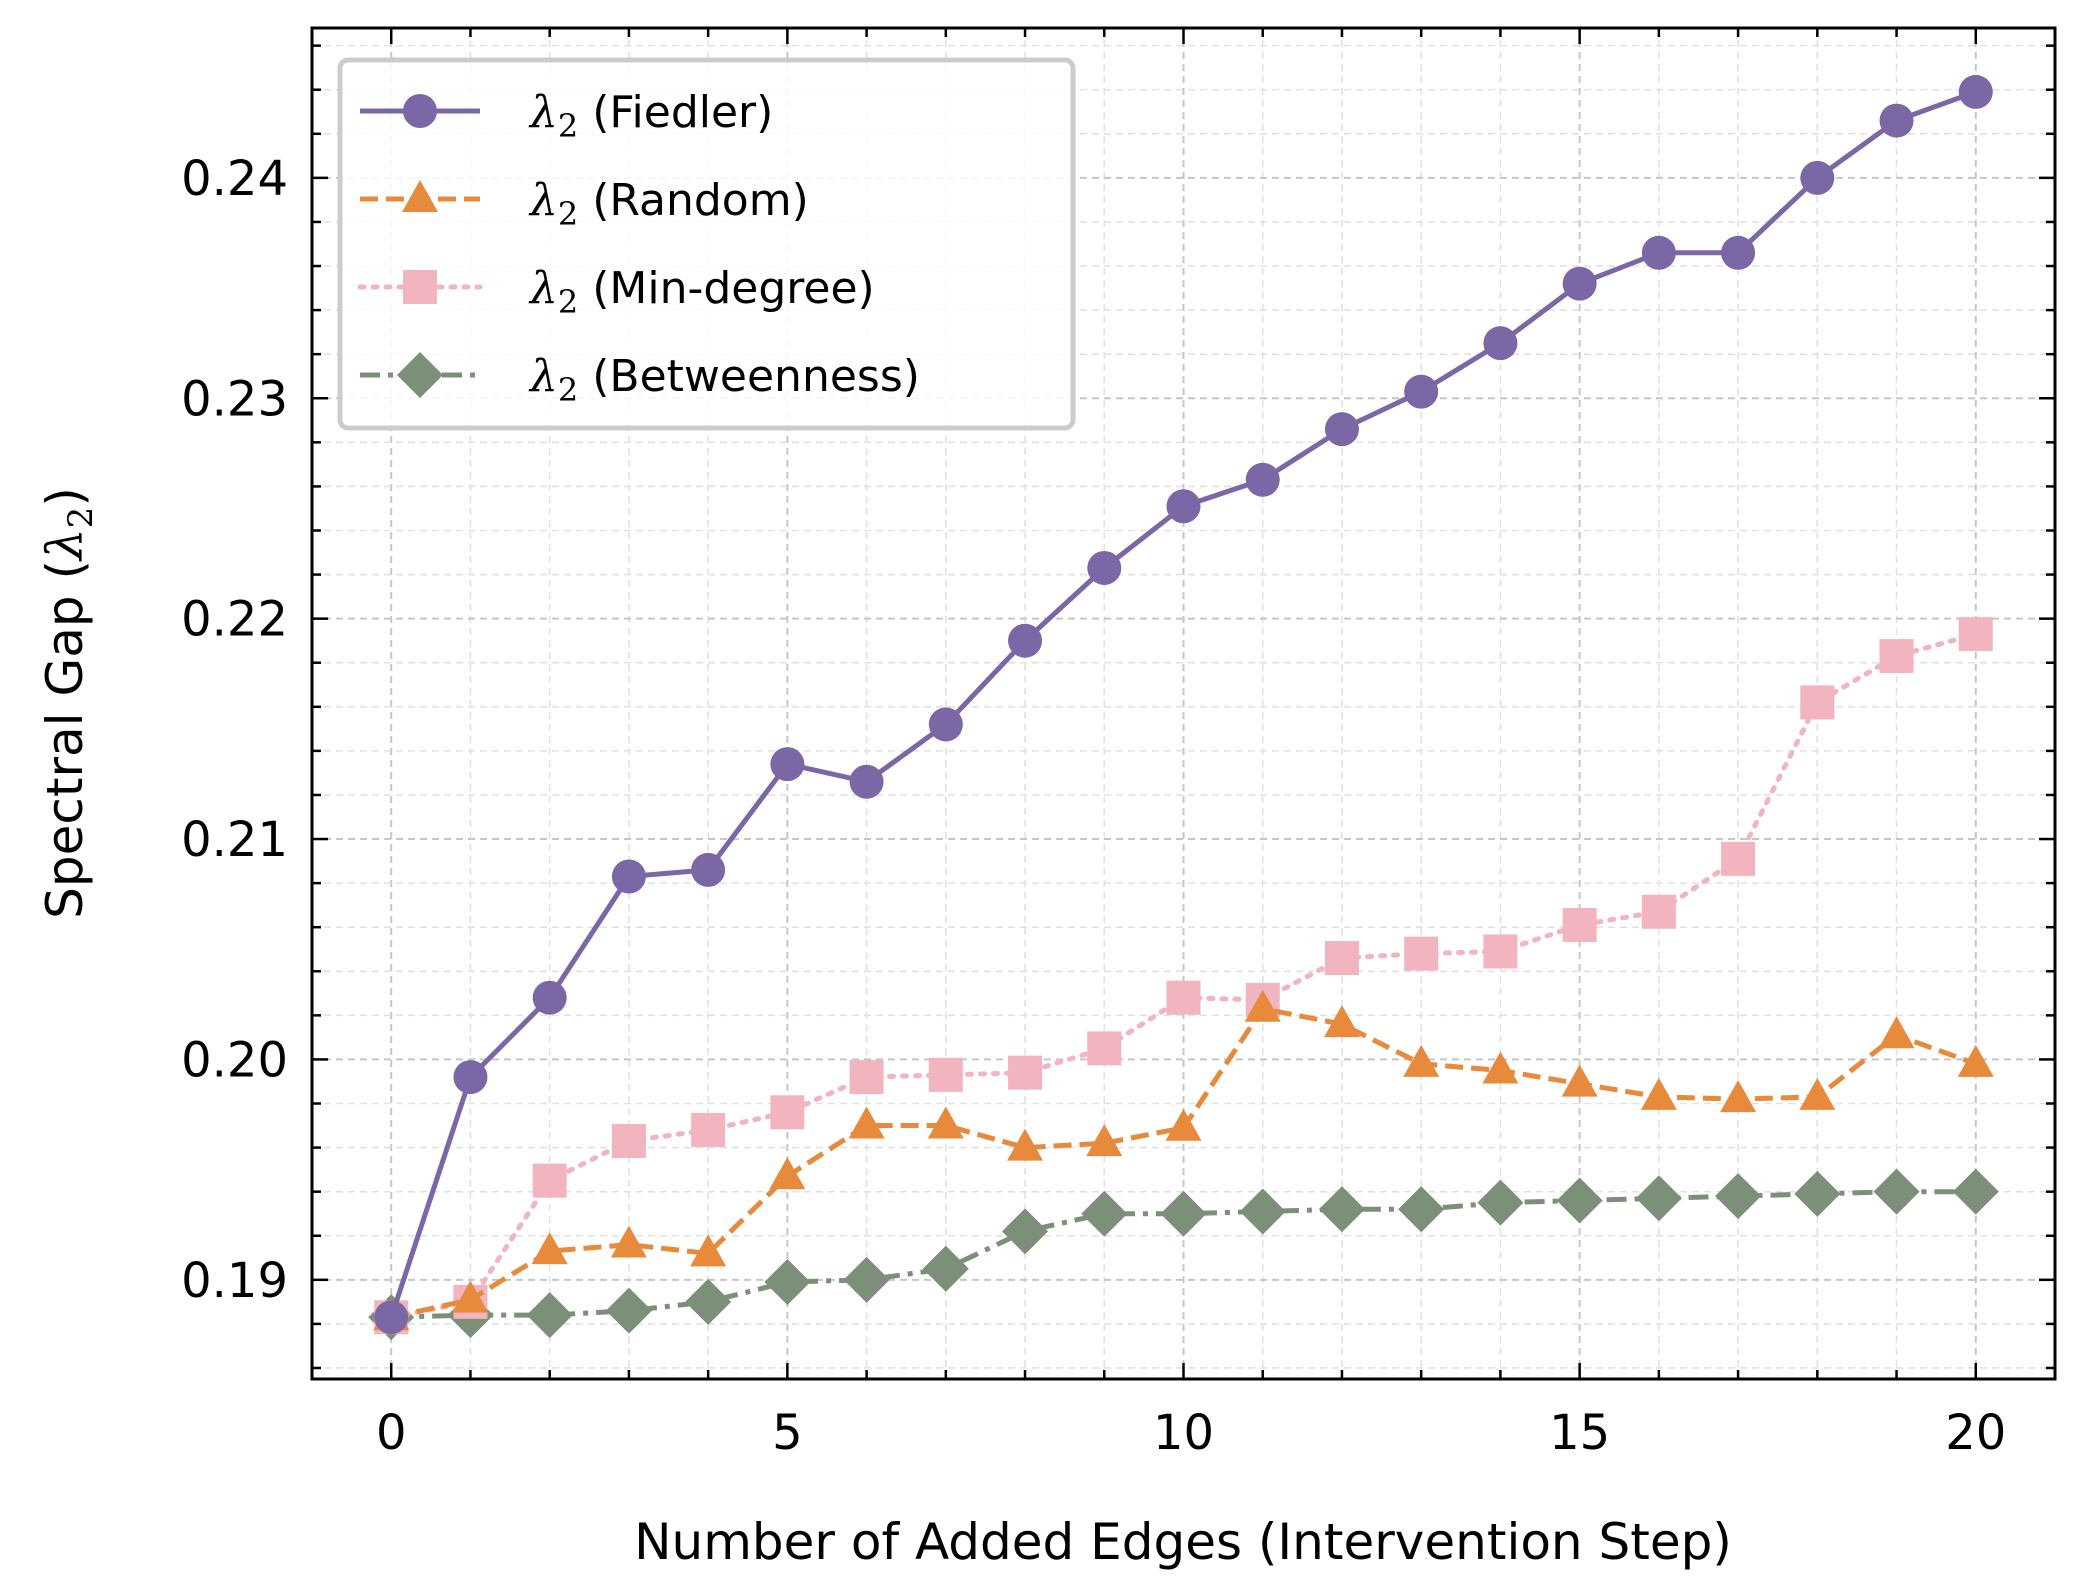  What do you see at coordinates (1975, 1433) in the screenshot?
I see `x-tick-label: 20` at bounding box center [1975, 1433].